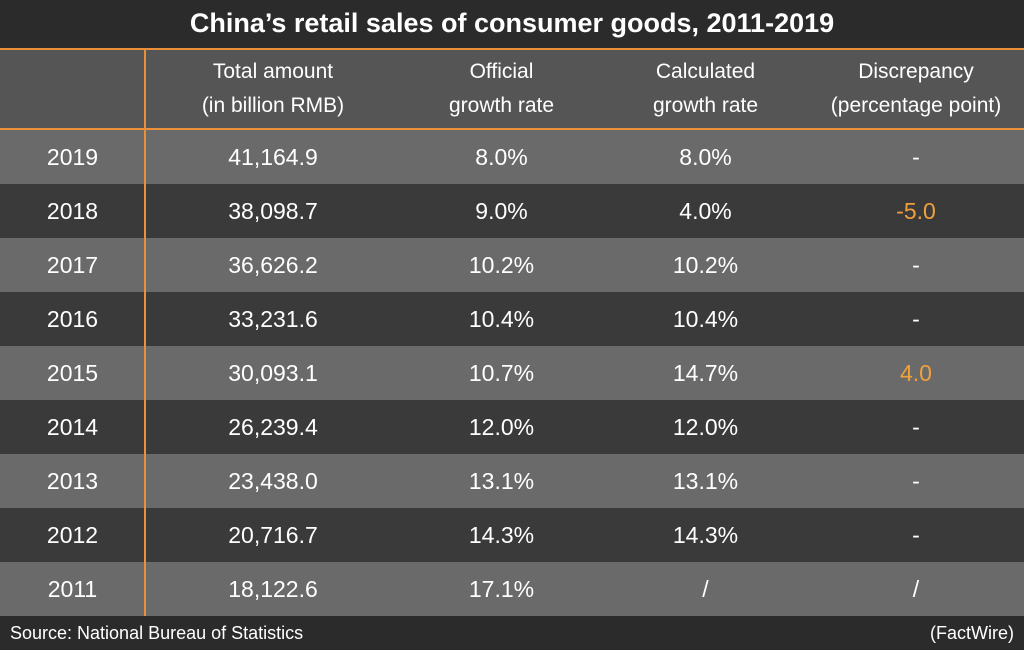 The width and height of the screenshot is (1024, 650). I want to click on cell-year: 2012, so click(72, 534).